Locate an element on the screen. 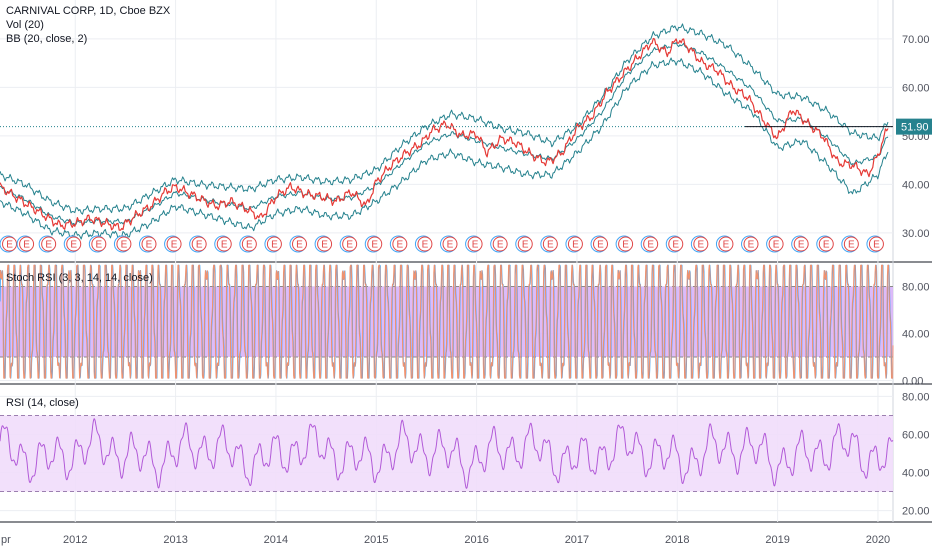 The height and width of the screenshot is (550, 932). rsi-line is located at coordinates (447, 453).